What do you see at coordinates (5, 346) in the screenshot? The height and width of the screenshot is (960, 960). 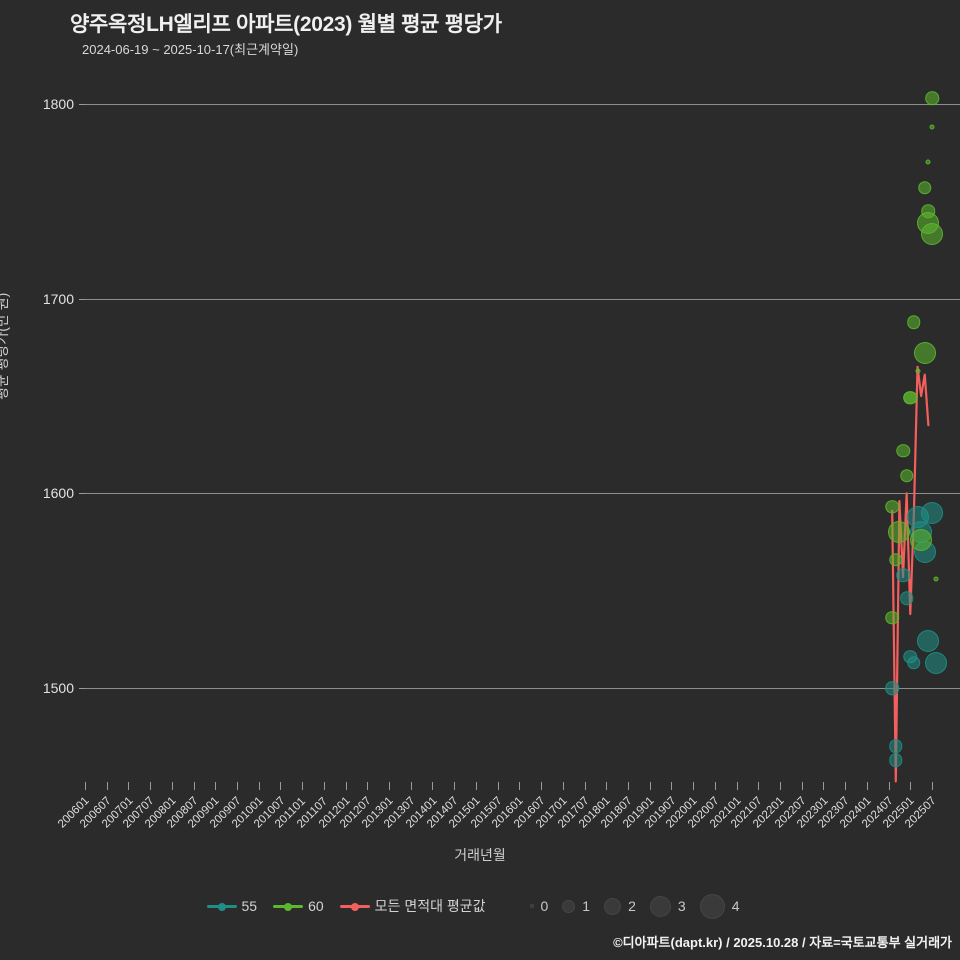 I see `y-axis-title: 평균 평당가(만 원)` at bounding box center [5, 346].